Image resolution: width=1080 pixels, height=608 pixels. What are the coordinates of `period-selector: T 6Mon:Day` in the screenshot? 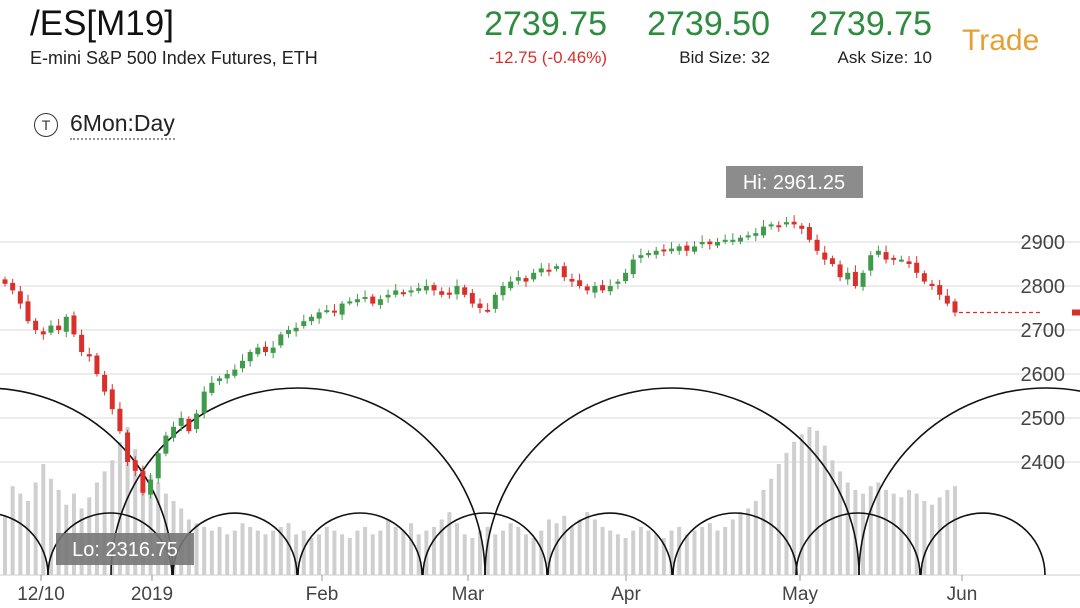 It's located at (104, 125).